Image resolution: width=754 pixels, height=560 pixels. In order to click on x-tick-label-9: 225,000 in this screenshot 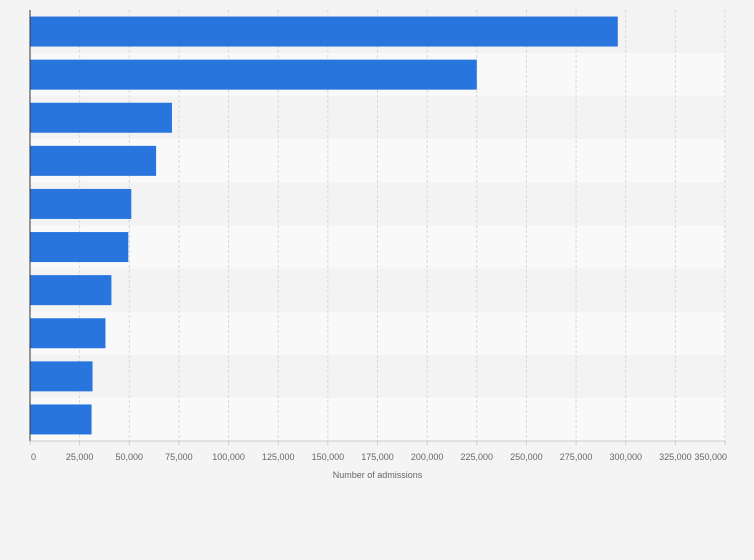, I will do `click(477, 457)`.